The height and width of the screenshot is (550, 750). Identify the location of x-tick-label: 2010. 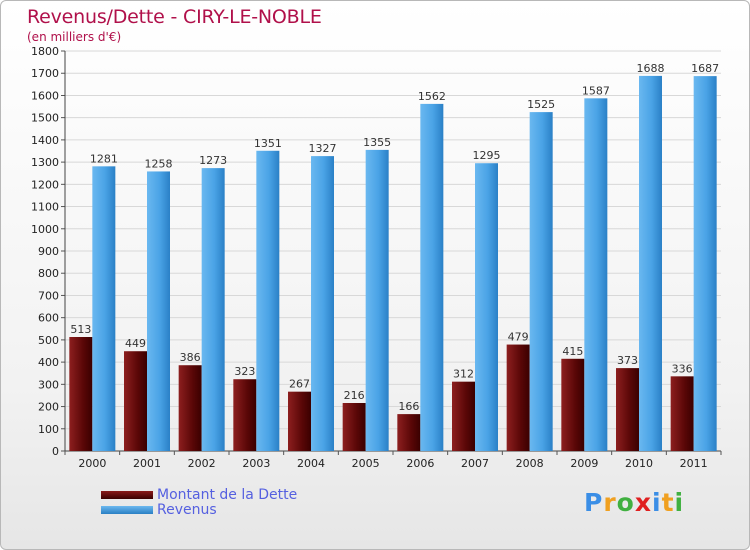
(639, 463).